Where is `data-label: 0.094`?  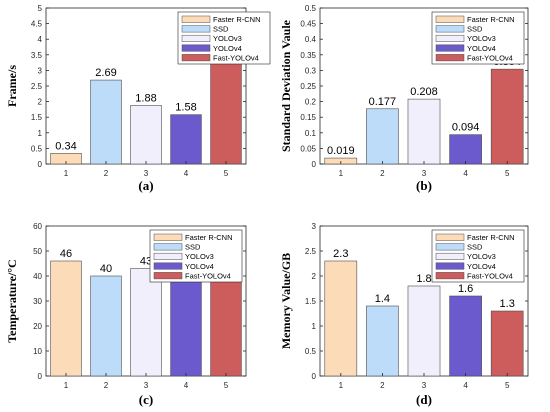
data-label: 0.094 is located at coordinates (466, 128).